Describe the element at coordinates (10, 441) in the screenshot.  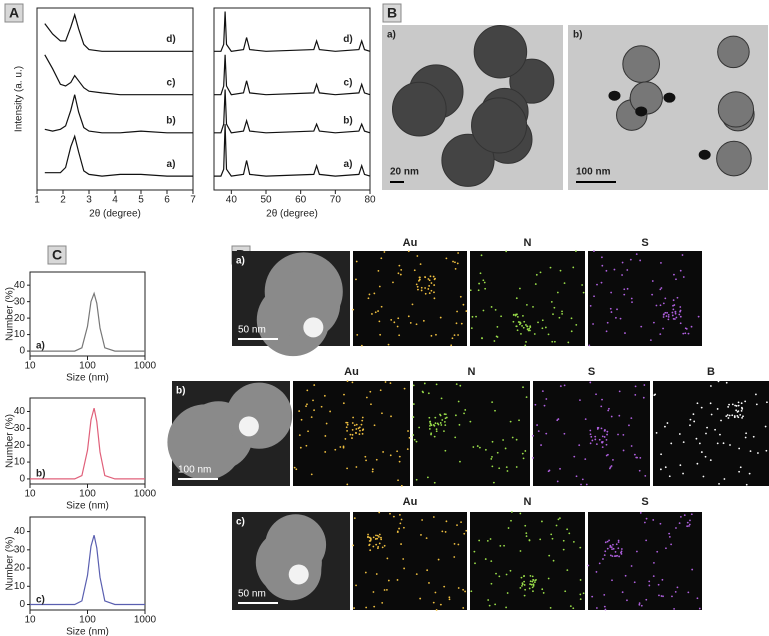
I see `y-axis-label: Number (%)` at that location.